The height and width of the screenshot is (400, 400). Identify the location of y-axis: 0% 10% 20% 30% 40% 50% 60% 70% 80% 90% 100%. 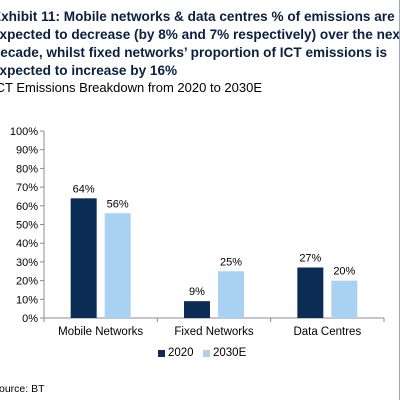
(27, 225).